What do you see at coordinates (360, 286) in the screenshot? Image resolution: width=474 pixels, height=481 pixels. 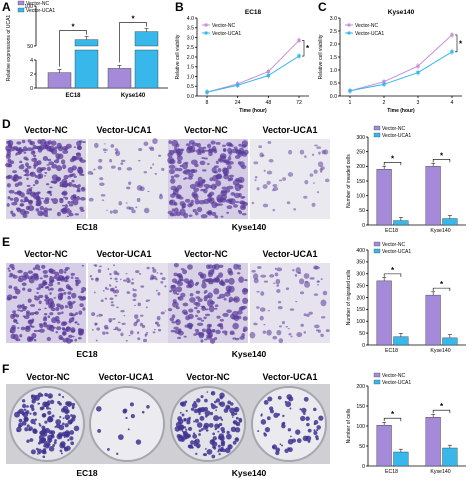 I see `y-tick-label: 250` at bounding box center [360, 286].